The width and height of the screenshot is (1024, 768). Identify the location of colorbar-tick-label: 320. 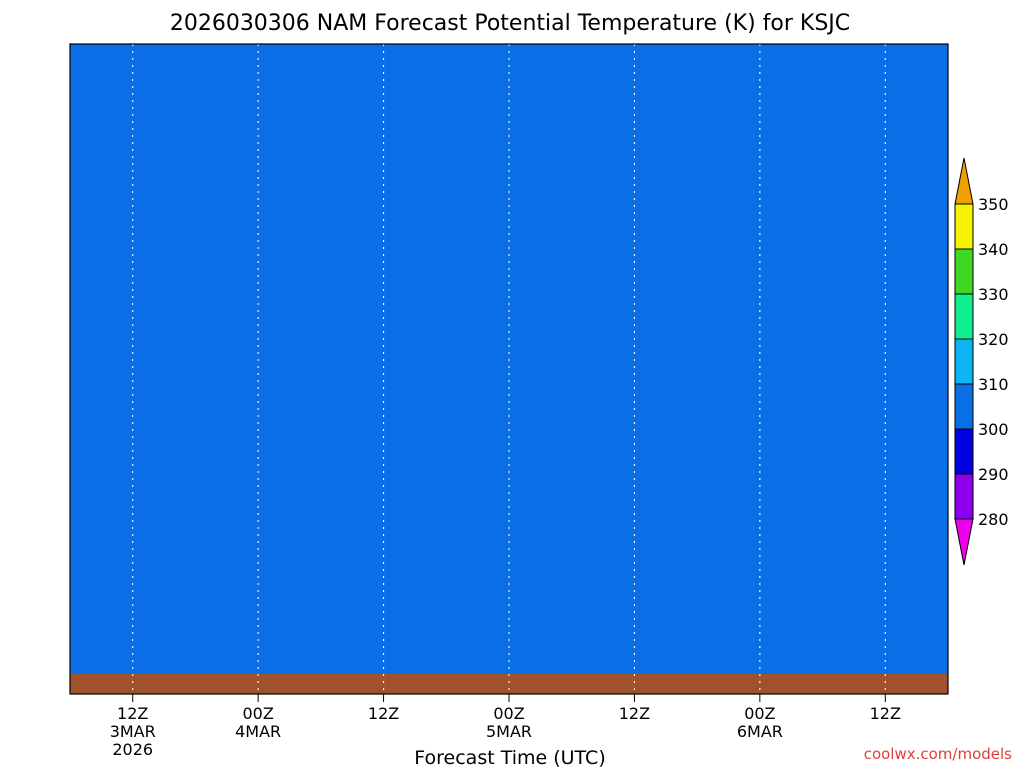
(993, 339).